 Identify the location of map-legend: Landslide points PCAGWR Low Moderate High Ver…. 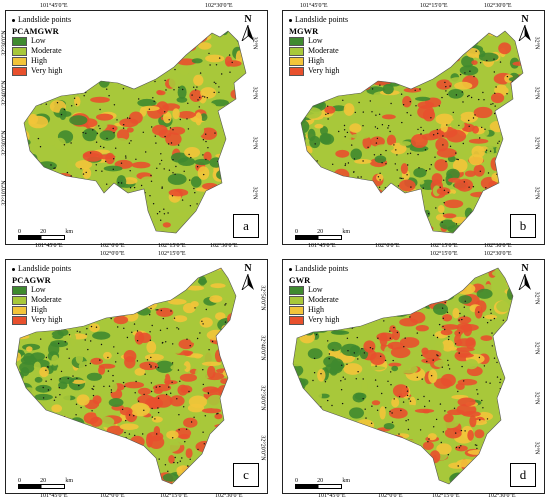
(41, 294).